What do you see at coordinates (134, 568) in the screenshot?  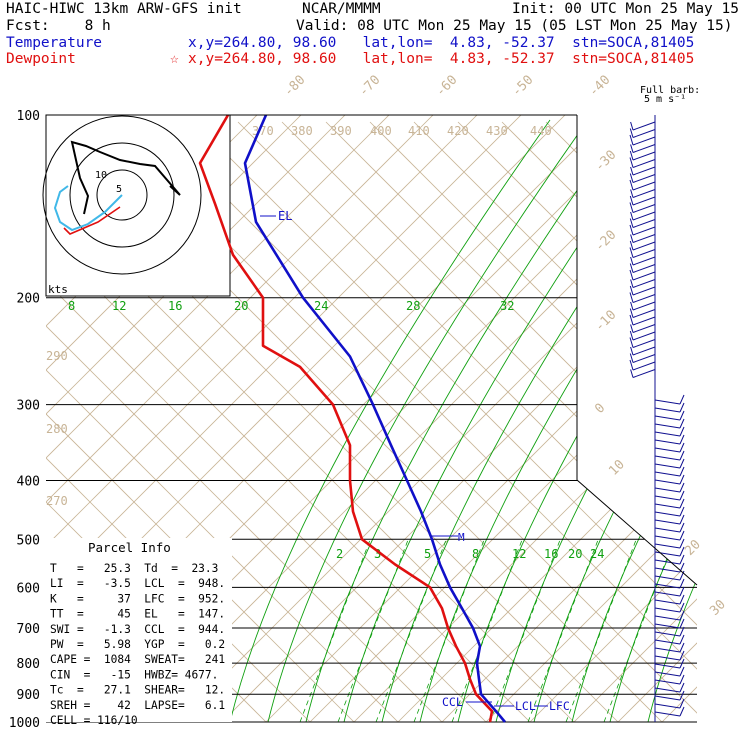 I see `parcel-info-row: T = 25.3 Td = 23.3` at bounding box center [134, 568].